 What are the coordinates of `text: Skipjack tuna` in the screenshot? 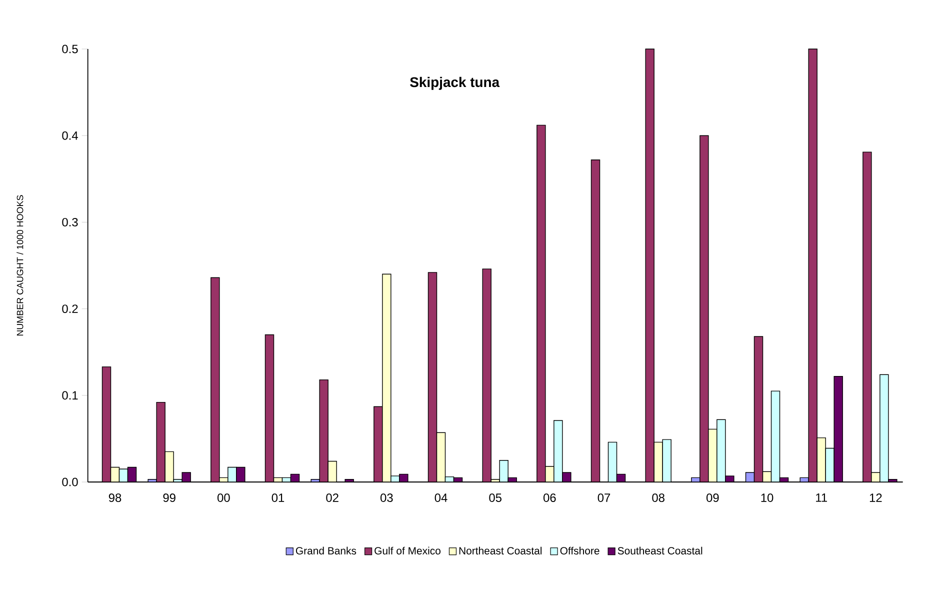 It's located at (455, 83).